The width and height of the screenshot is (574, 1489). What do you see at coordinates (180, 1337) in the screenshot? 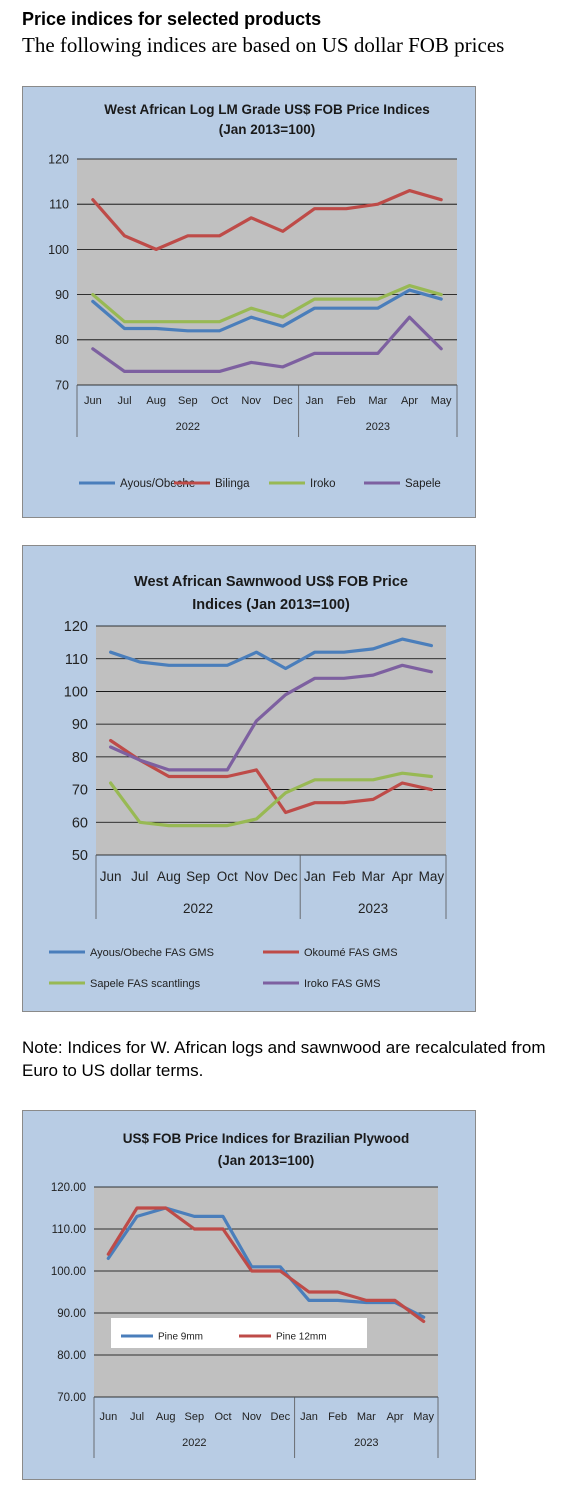
I see `legend-label: Pine 9mm` at bounding box center [180, 1337].